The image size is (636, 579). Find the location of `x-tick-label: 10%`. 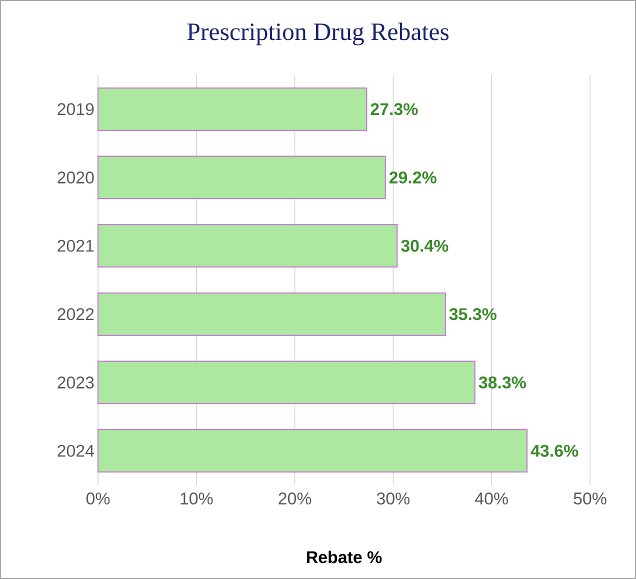

x-tick-label: 10% is located at coordinates (196, 498).